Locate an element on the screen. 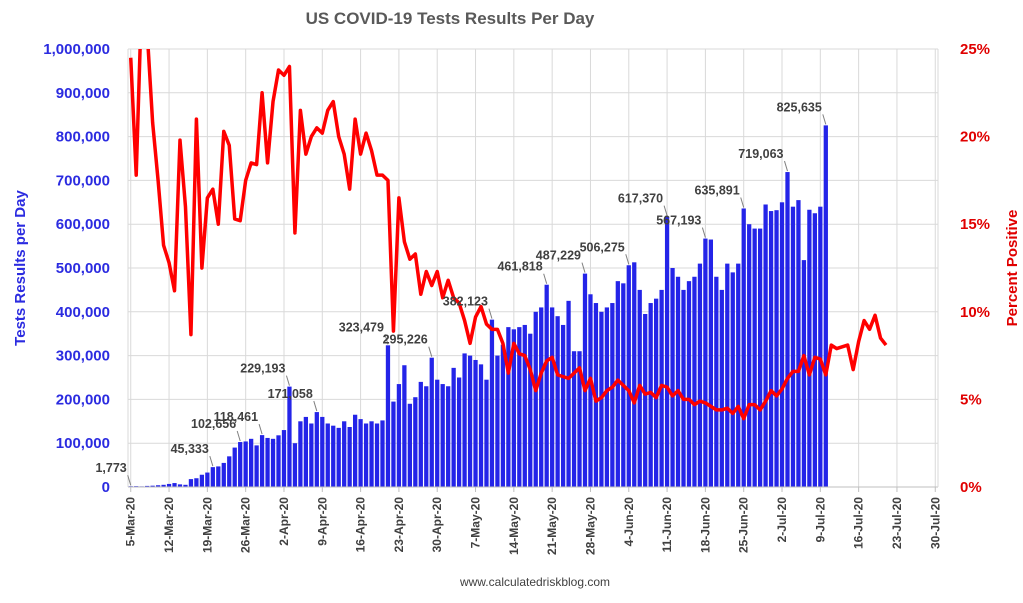 This screenshot has width=1023, height=603. x-tick-label: 14-May-20 is located at coordinates (514, 526).